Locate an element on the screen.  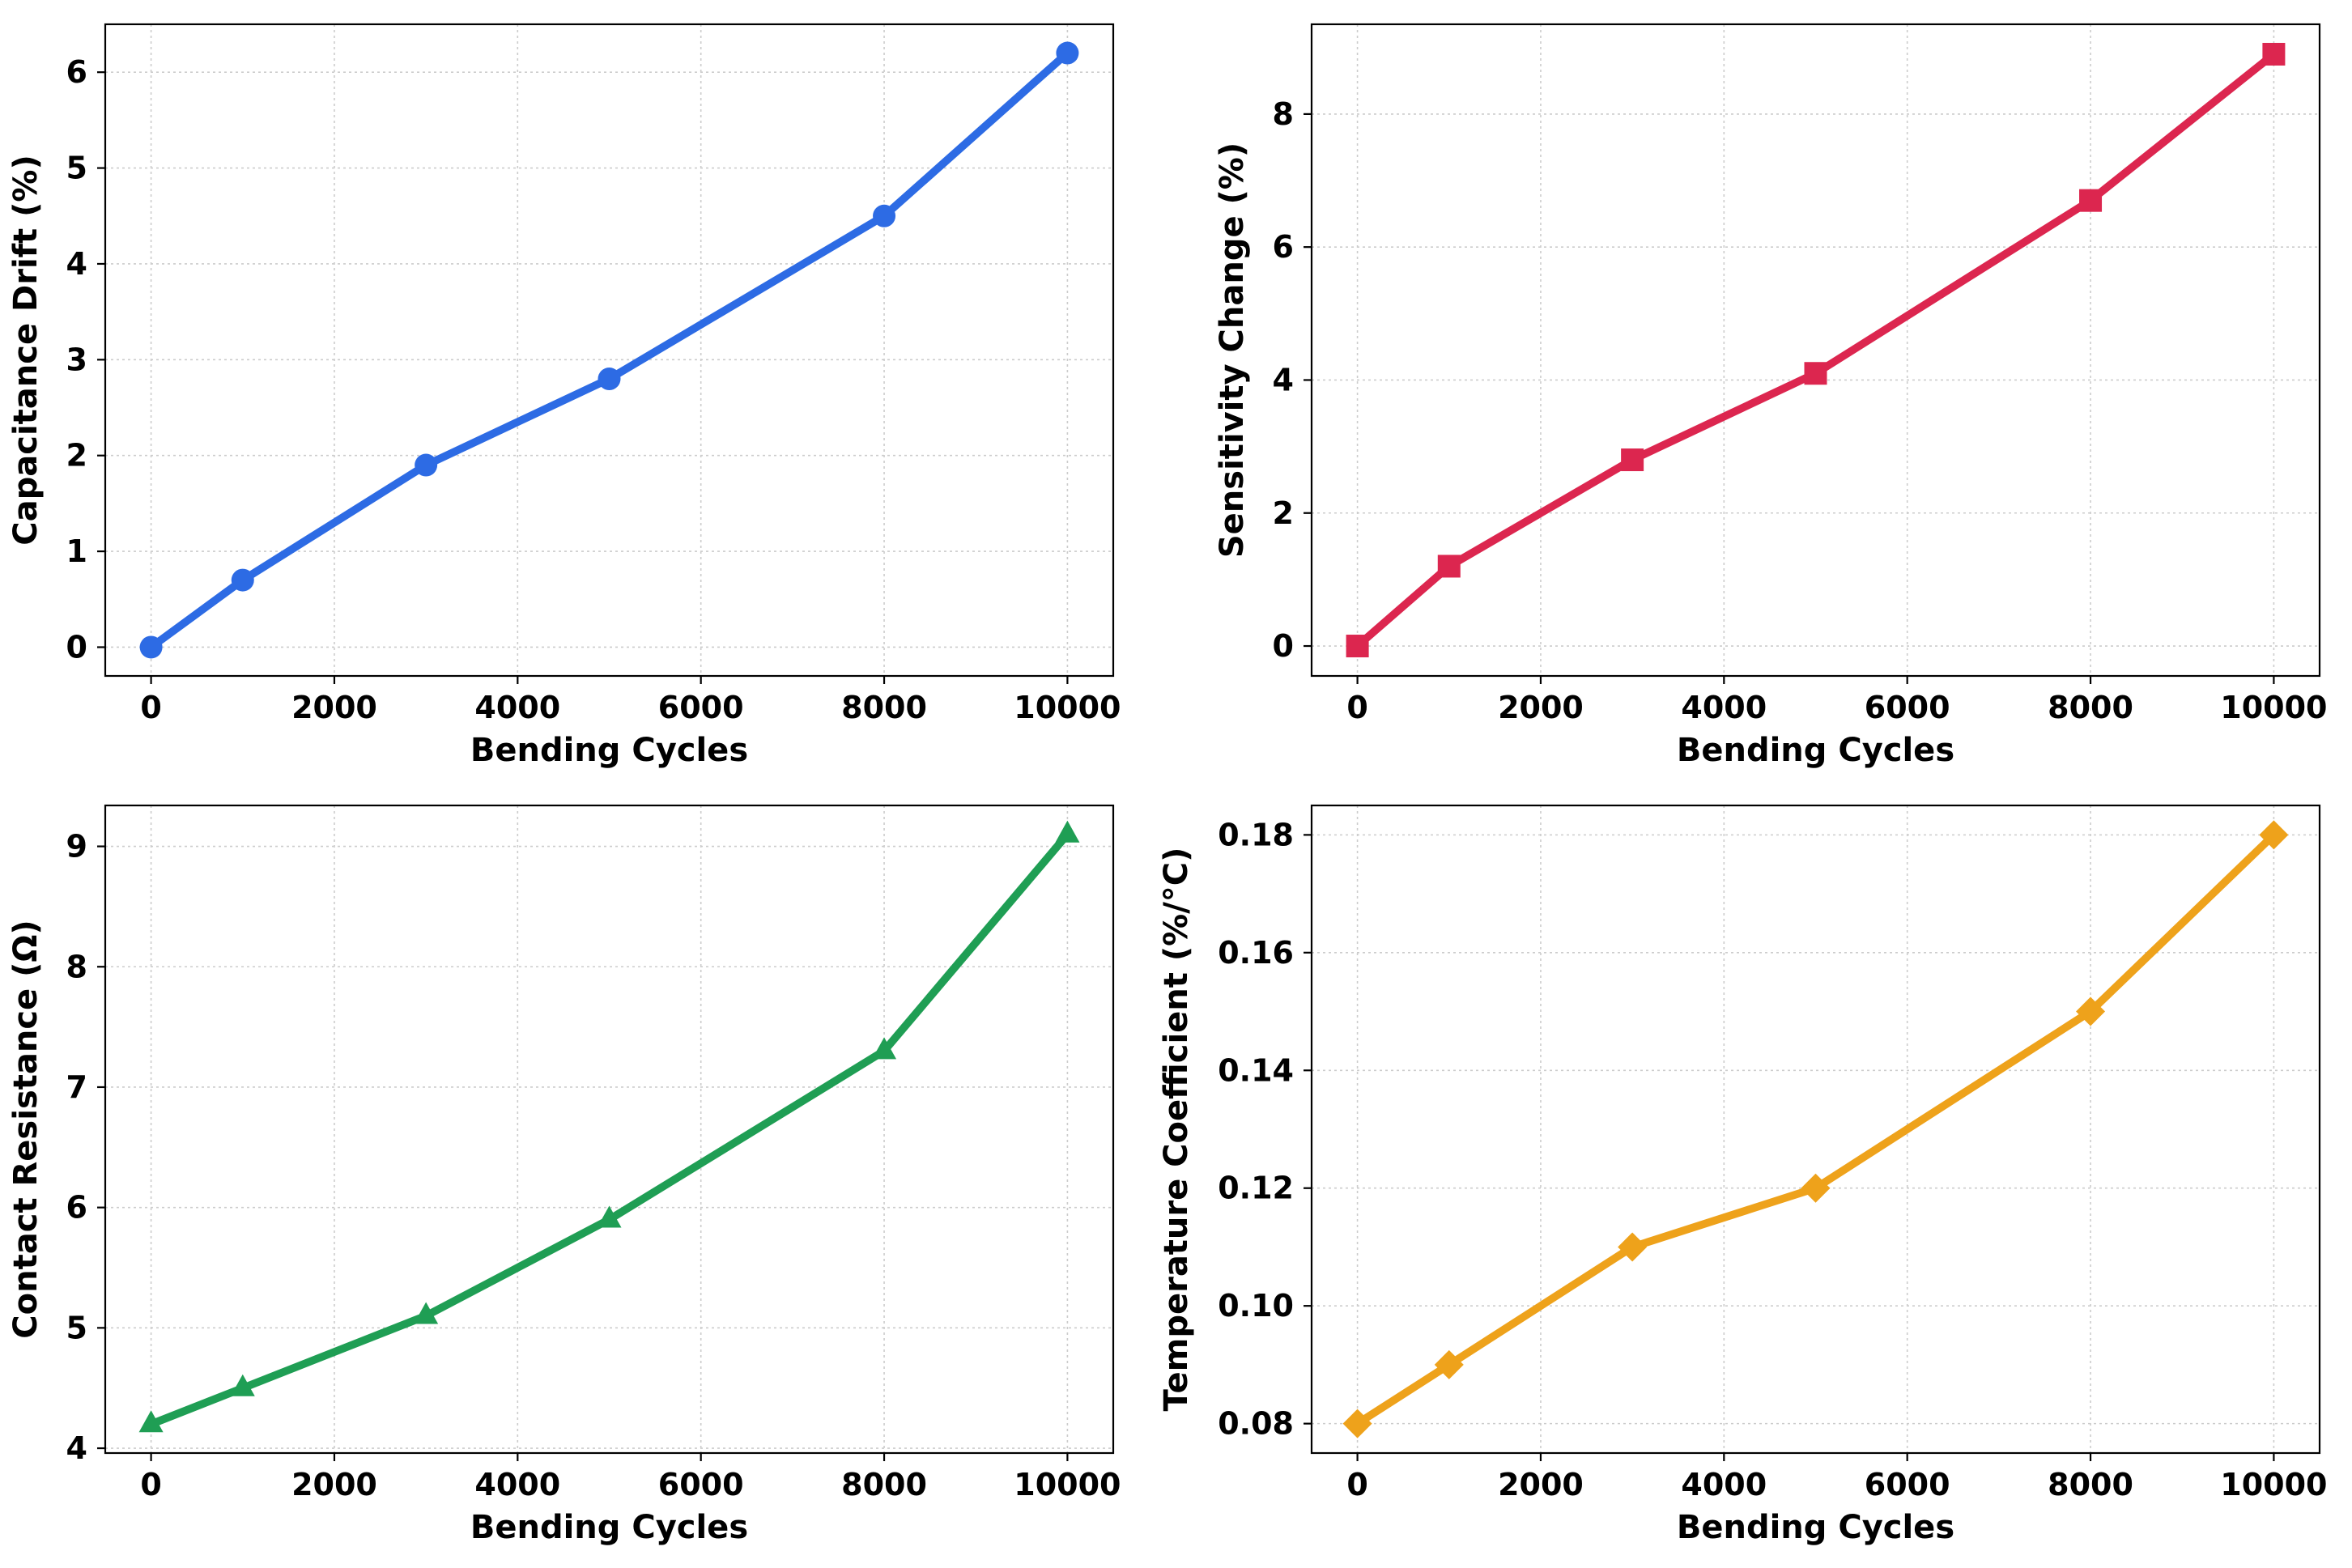
y-tick-label: 0.12 is located at coordinates (1256, 1188).